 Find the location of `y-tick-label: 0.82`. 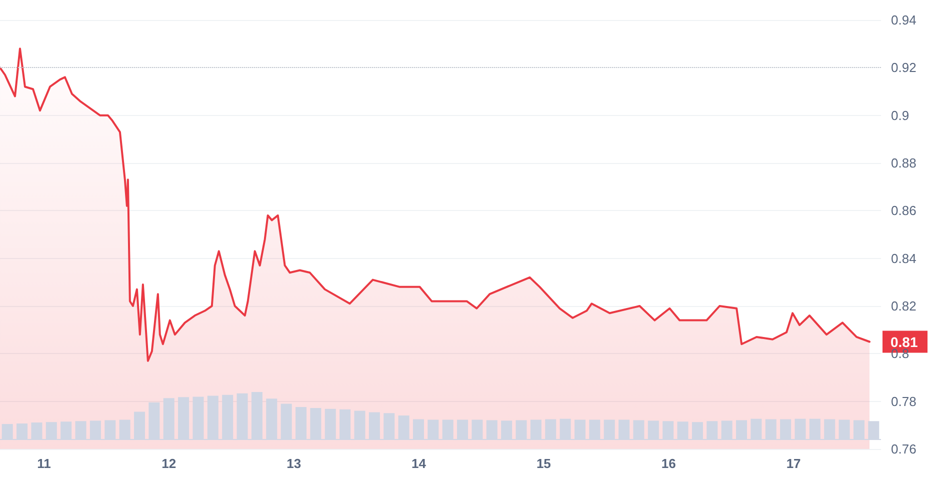

y-tick-label: 0.82 is located at coordinates (903, 306).